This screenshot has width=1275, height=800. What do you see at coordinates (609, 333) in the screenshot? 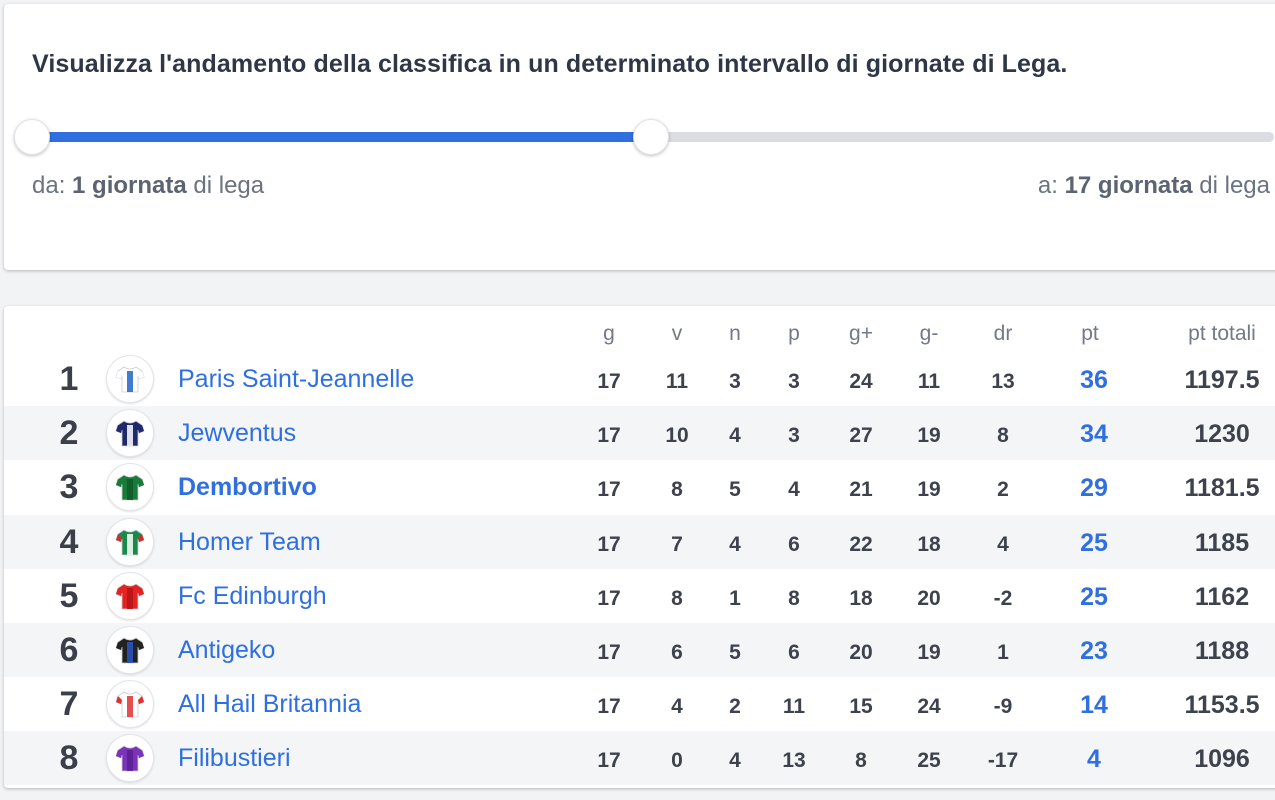
I see `header-g: g` at bounding box center [609, 333].